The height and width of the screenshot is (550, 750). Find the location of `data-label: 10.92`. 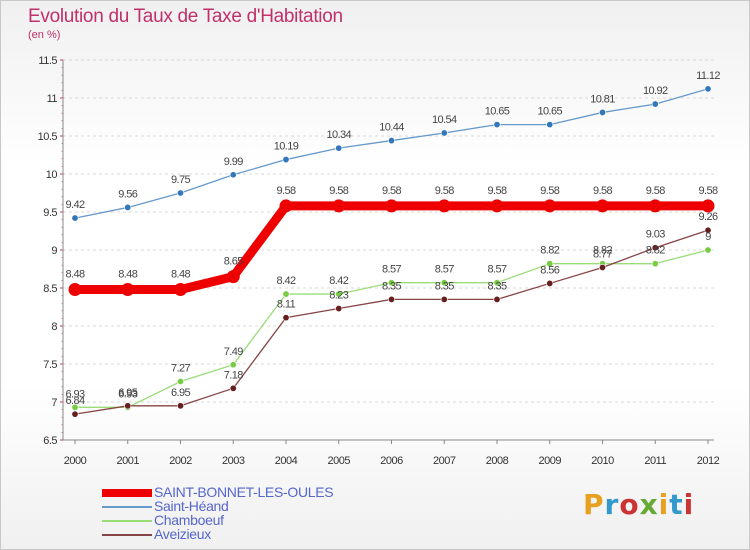

data-label: 10.92 is located at coordinates (655, 91).